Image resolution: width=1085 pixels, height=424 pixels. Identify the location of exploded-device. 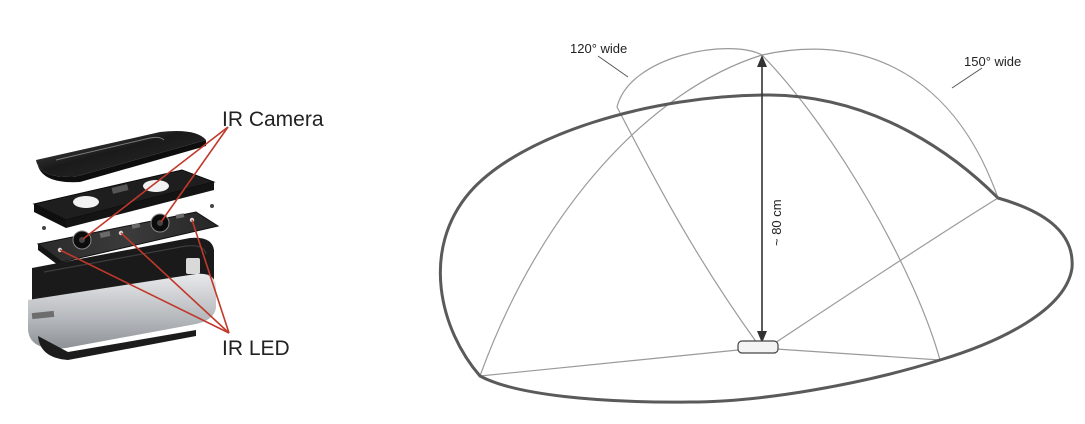
(124, 245).